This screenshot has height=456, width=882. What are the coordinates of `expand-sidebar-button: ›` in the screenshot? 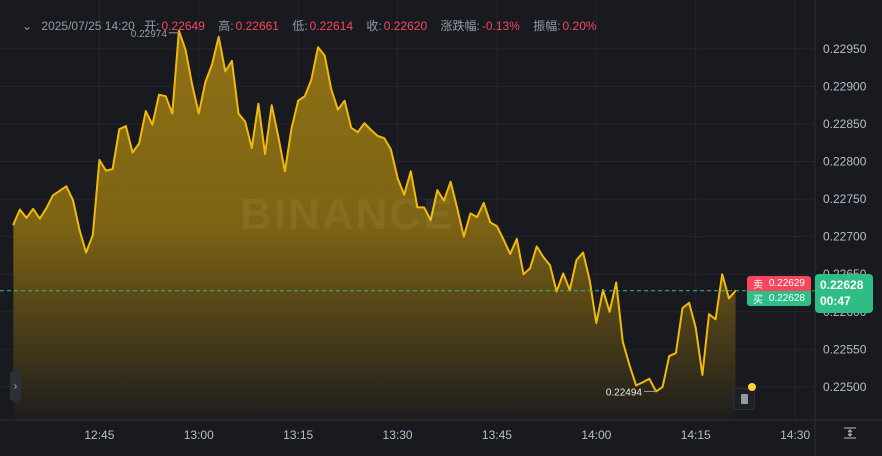 It's located at (15, 386).